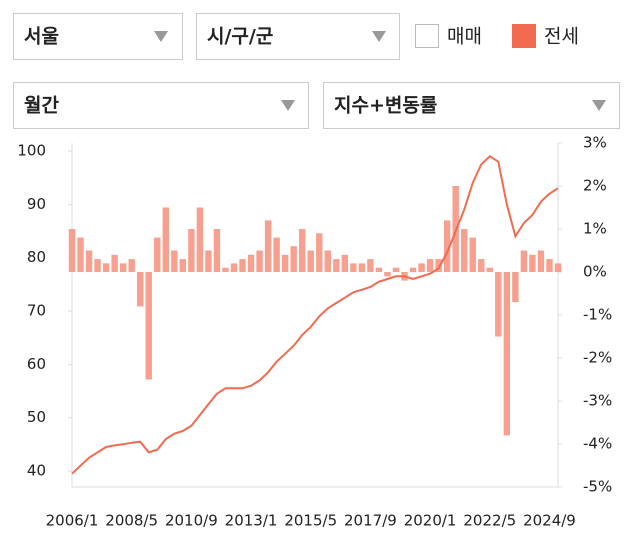 The width and height of the screenshot is (640, 560). What do you see at coordinates (36, 417) in the screenshot?
I see `y-tick-label: 50` at bounding box center [36, 417].